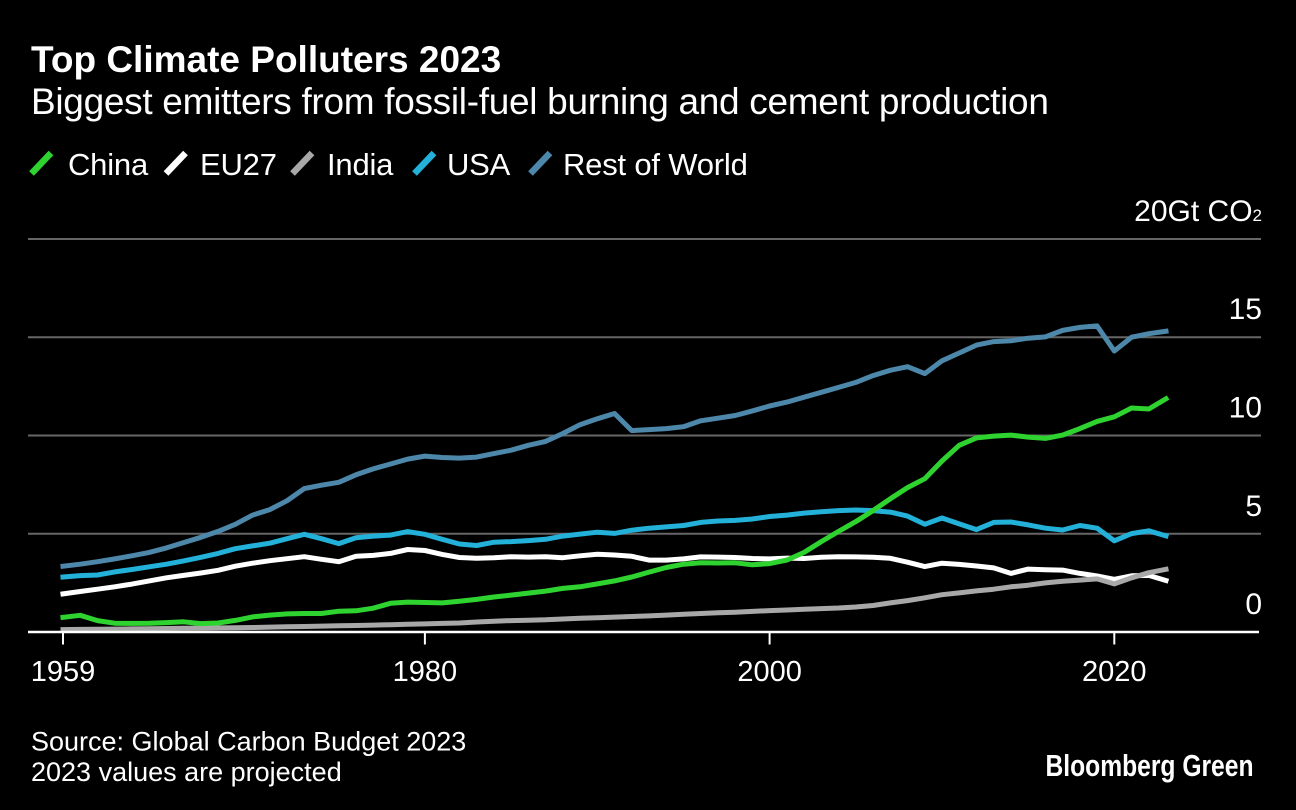  I want to click on svg-text: Bloomberg Green, so click(1150, 765).